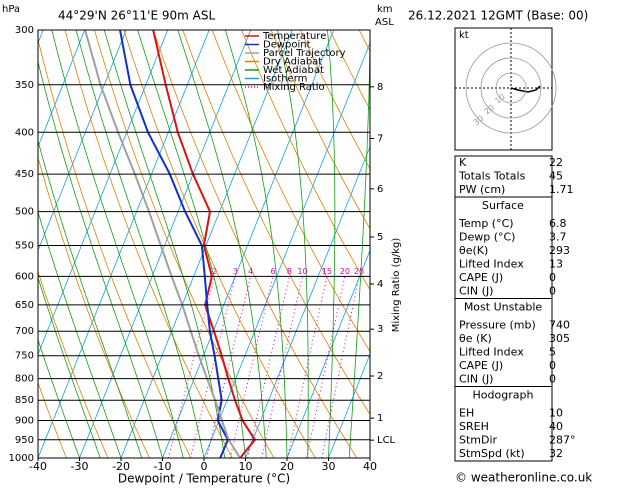 The height and width of the screenshot is (490, 629). What do you see at coordinates (80, 466) in the screenshot?
I see `x-tick-label: -30` at bounding box center [80, 466].